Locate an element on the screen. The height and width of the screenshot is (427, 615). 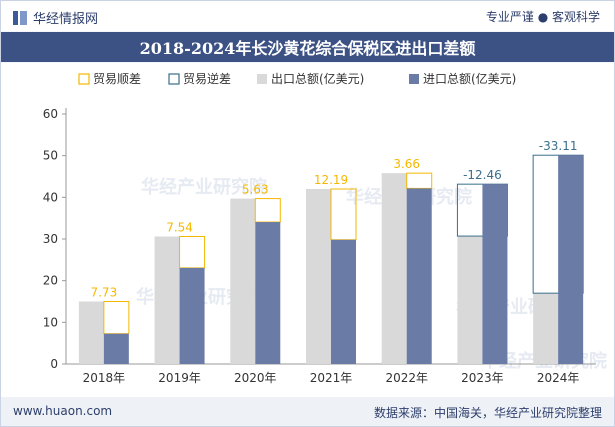
x-tick-label: 2019年 is located at coordinates (179, 378).